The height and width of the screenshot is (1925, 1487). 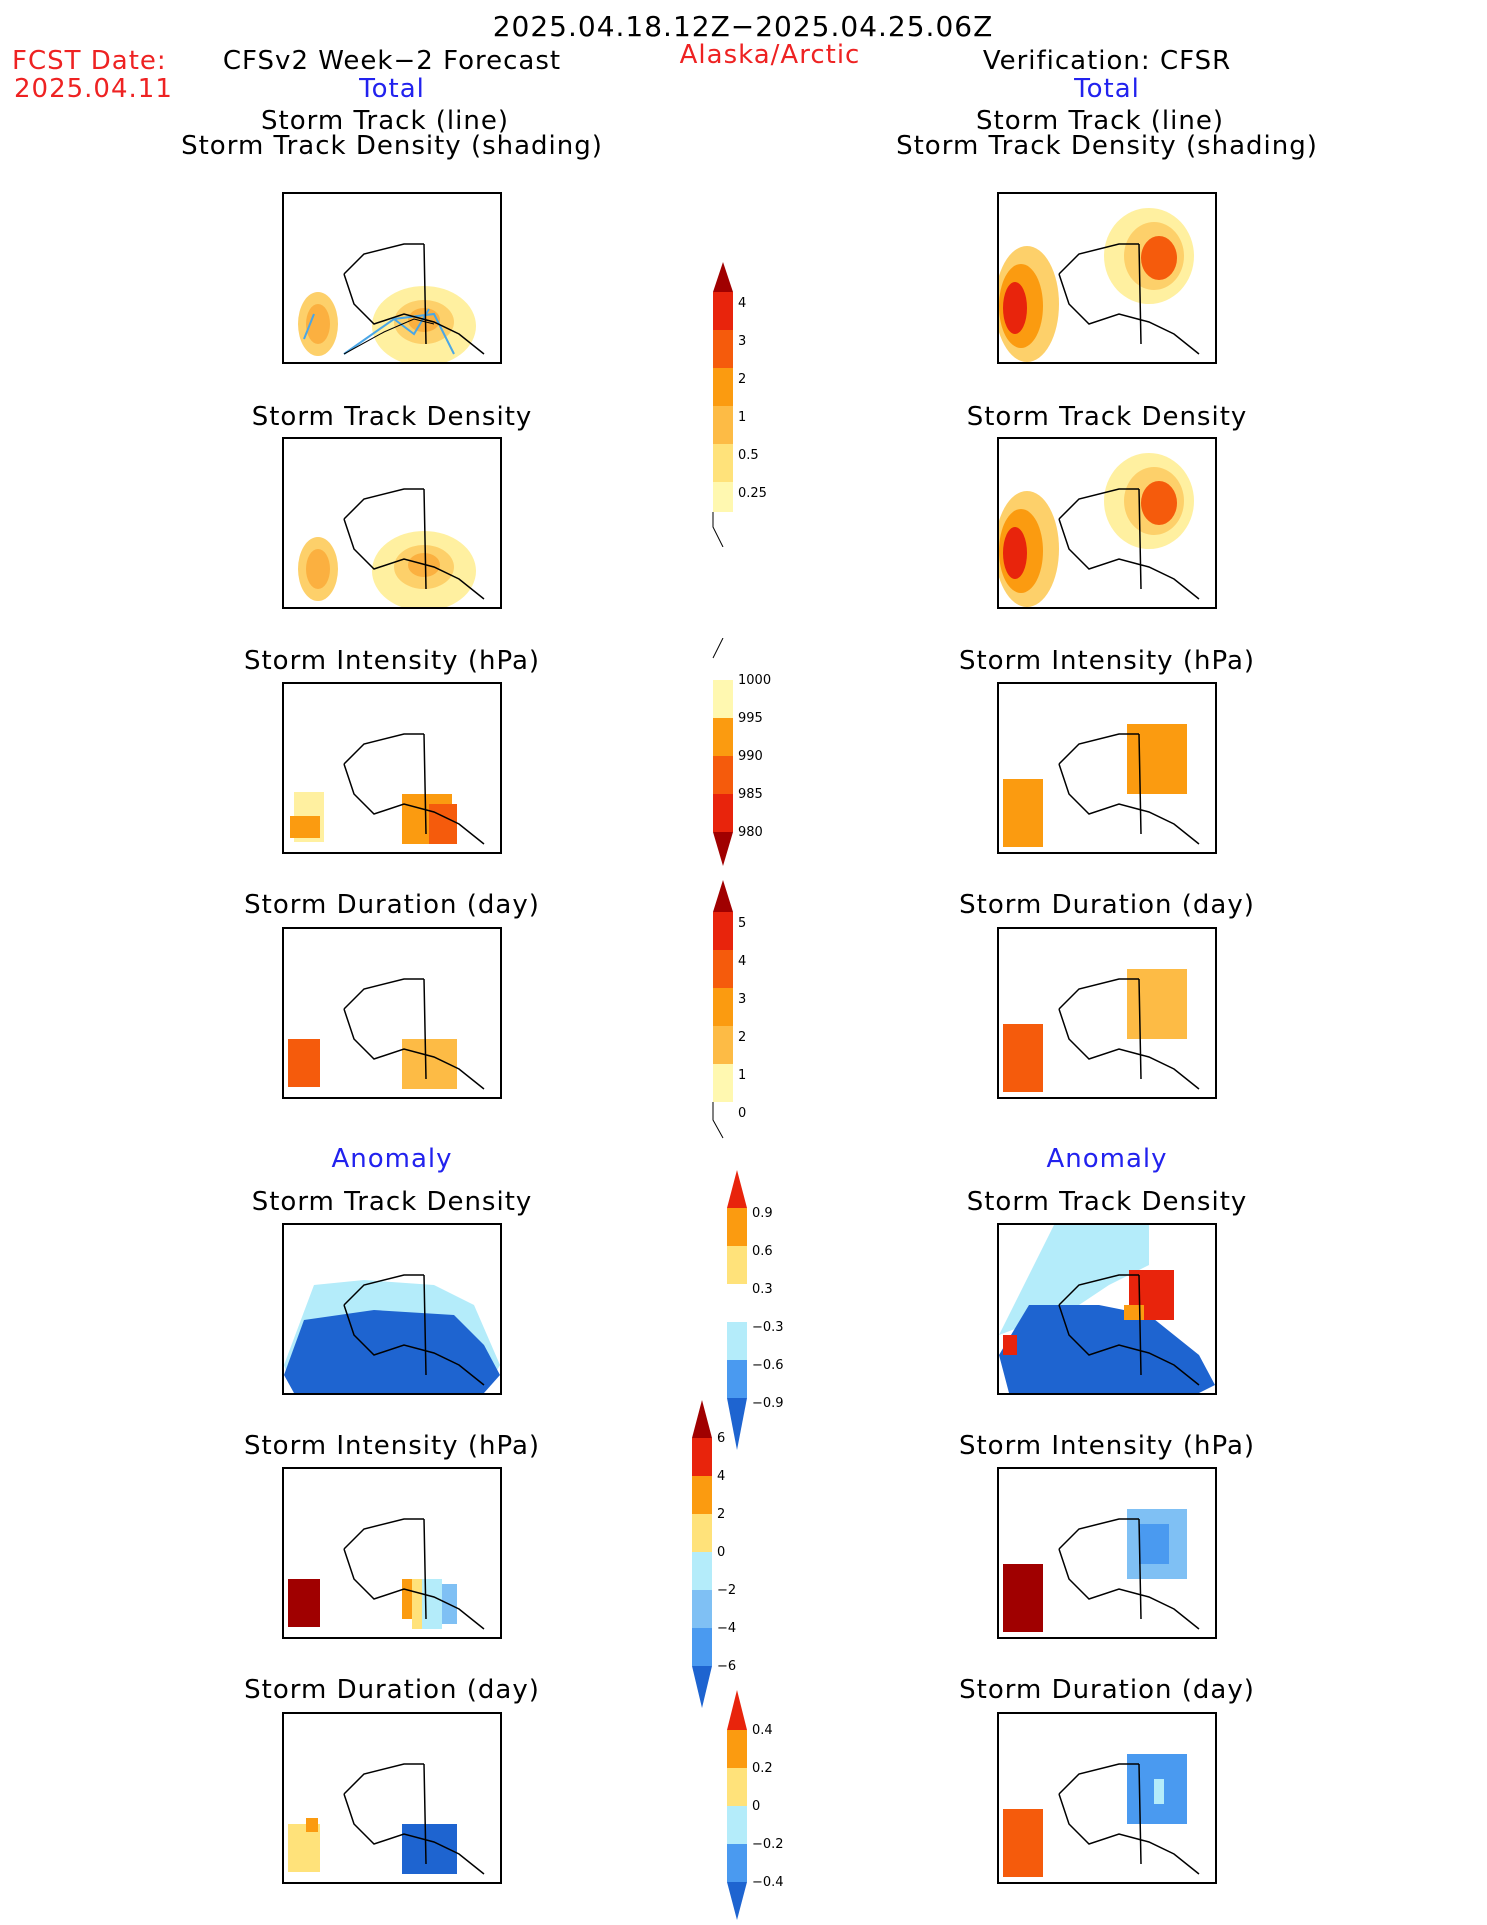 I want to click on cb6-tick-1: 0.4, so click(x=762, y=1730).